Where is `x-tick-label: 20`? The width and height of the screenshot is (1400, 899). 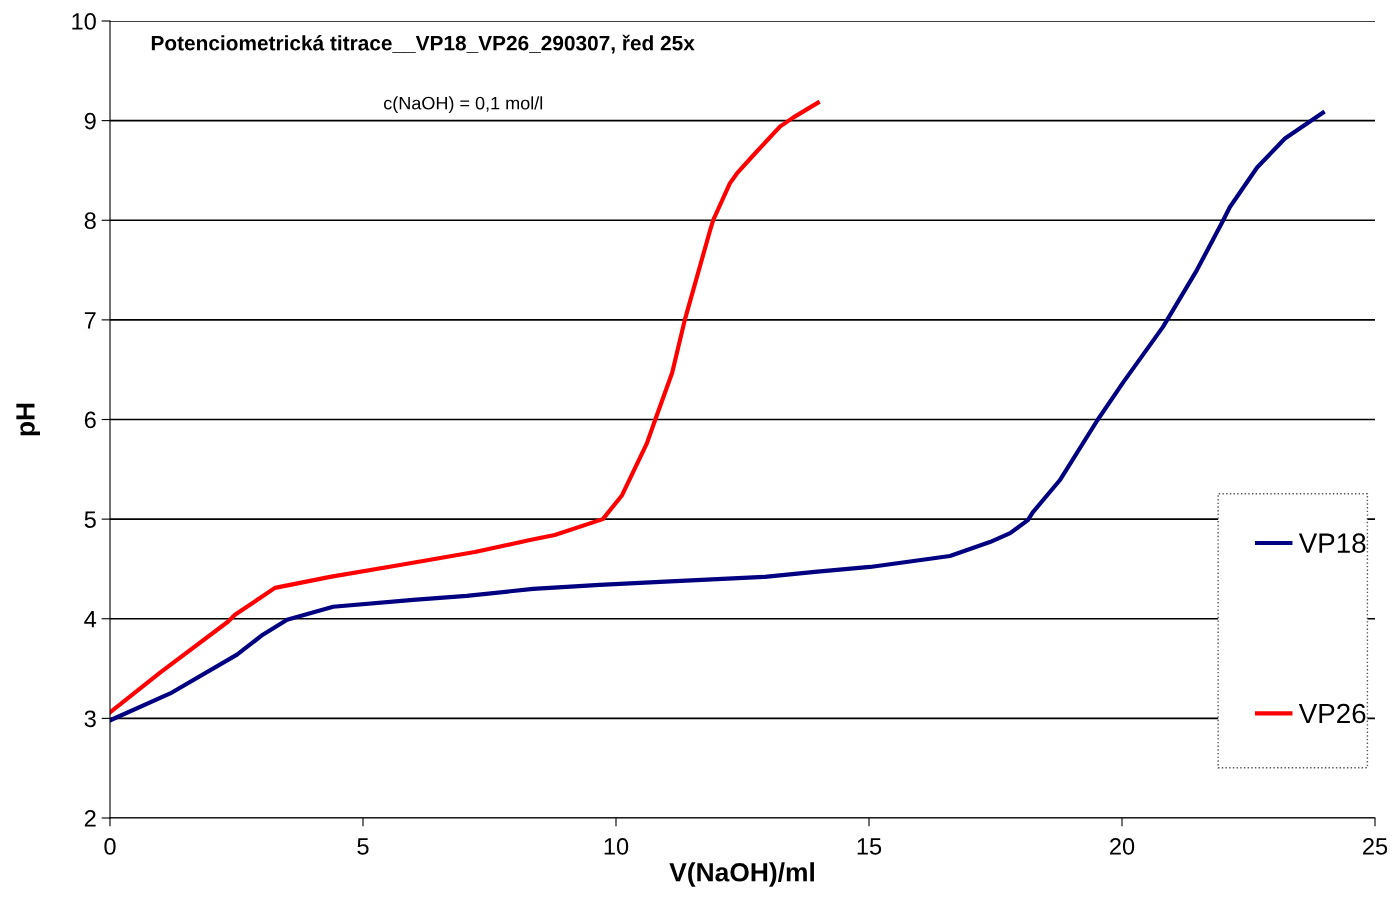 x-tick-label: 20 is located at coordinates (1122, 846).